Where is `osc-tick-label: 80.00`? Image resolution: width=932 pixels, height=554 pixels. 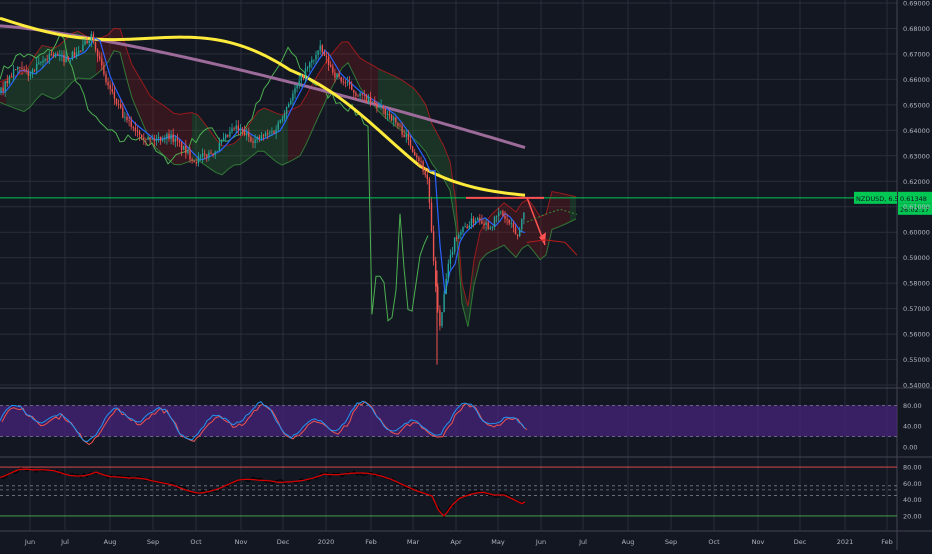 osc-tick-label: 80.00 is located at coordinates (912, 468).